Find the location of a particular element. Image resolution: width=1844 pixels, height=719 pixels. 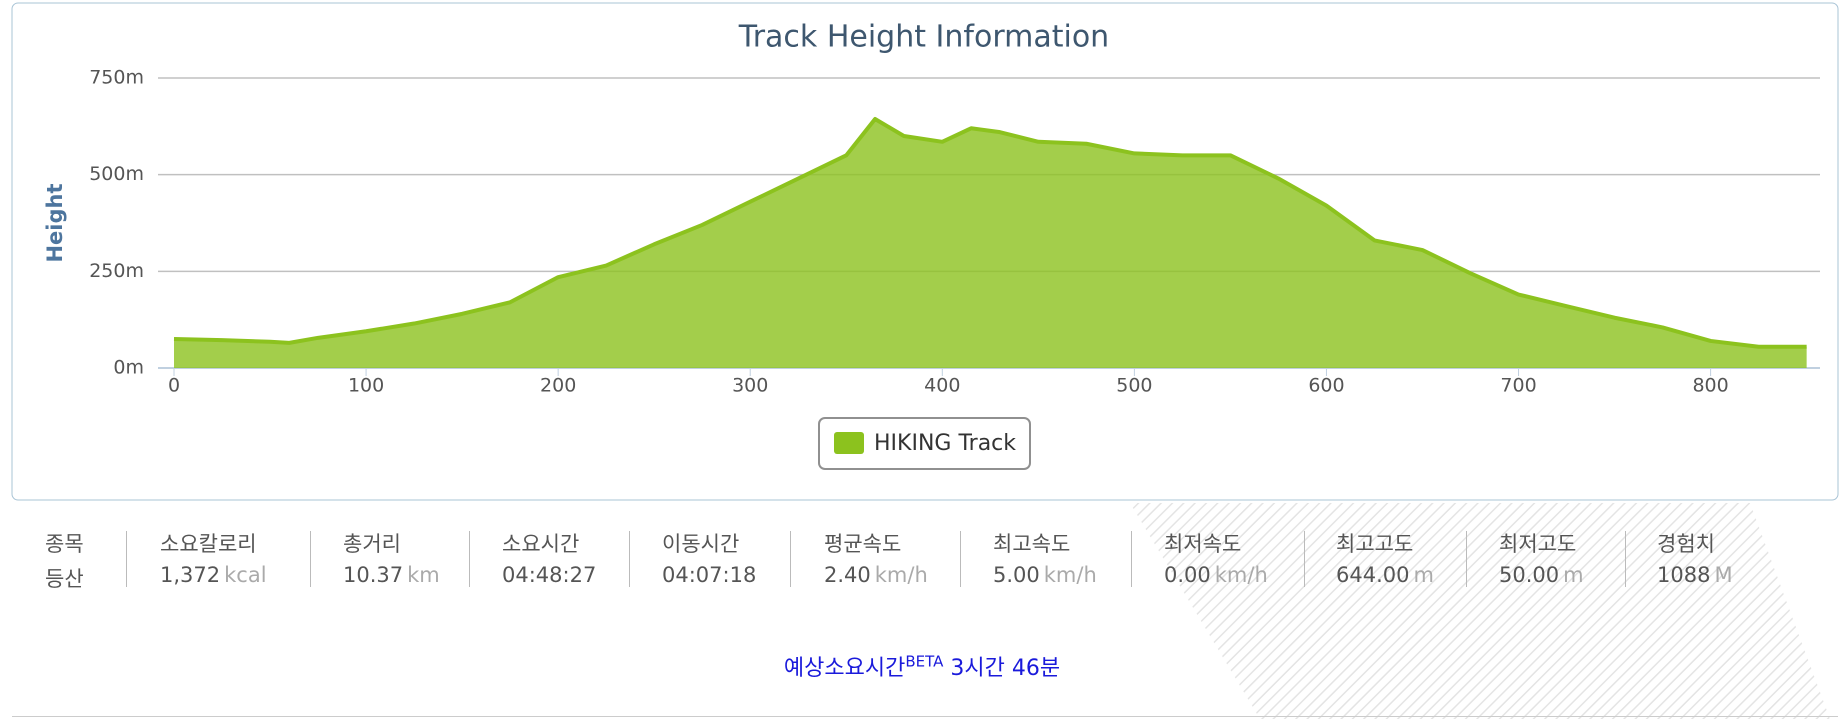

stat-number: 04:48:27 is located at coordinates (549, 575).